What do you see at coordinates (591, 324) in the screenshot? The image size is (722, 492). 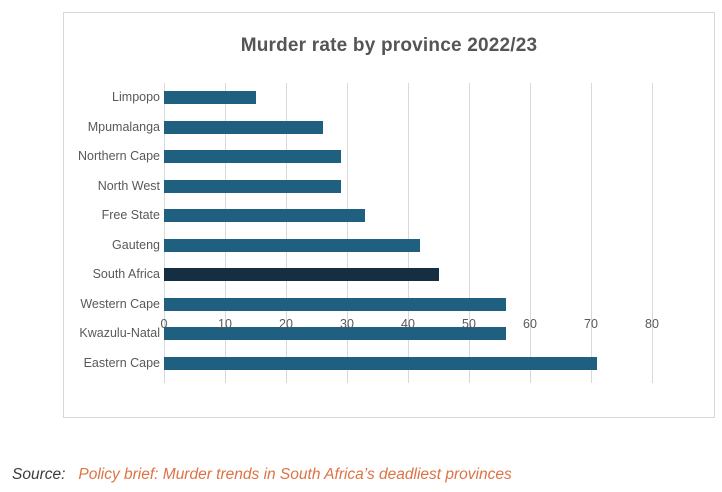 I see `x-tick-label: 70` at bounding box center [591, 324].